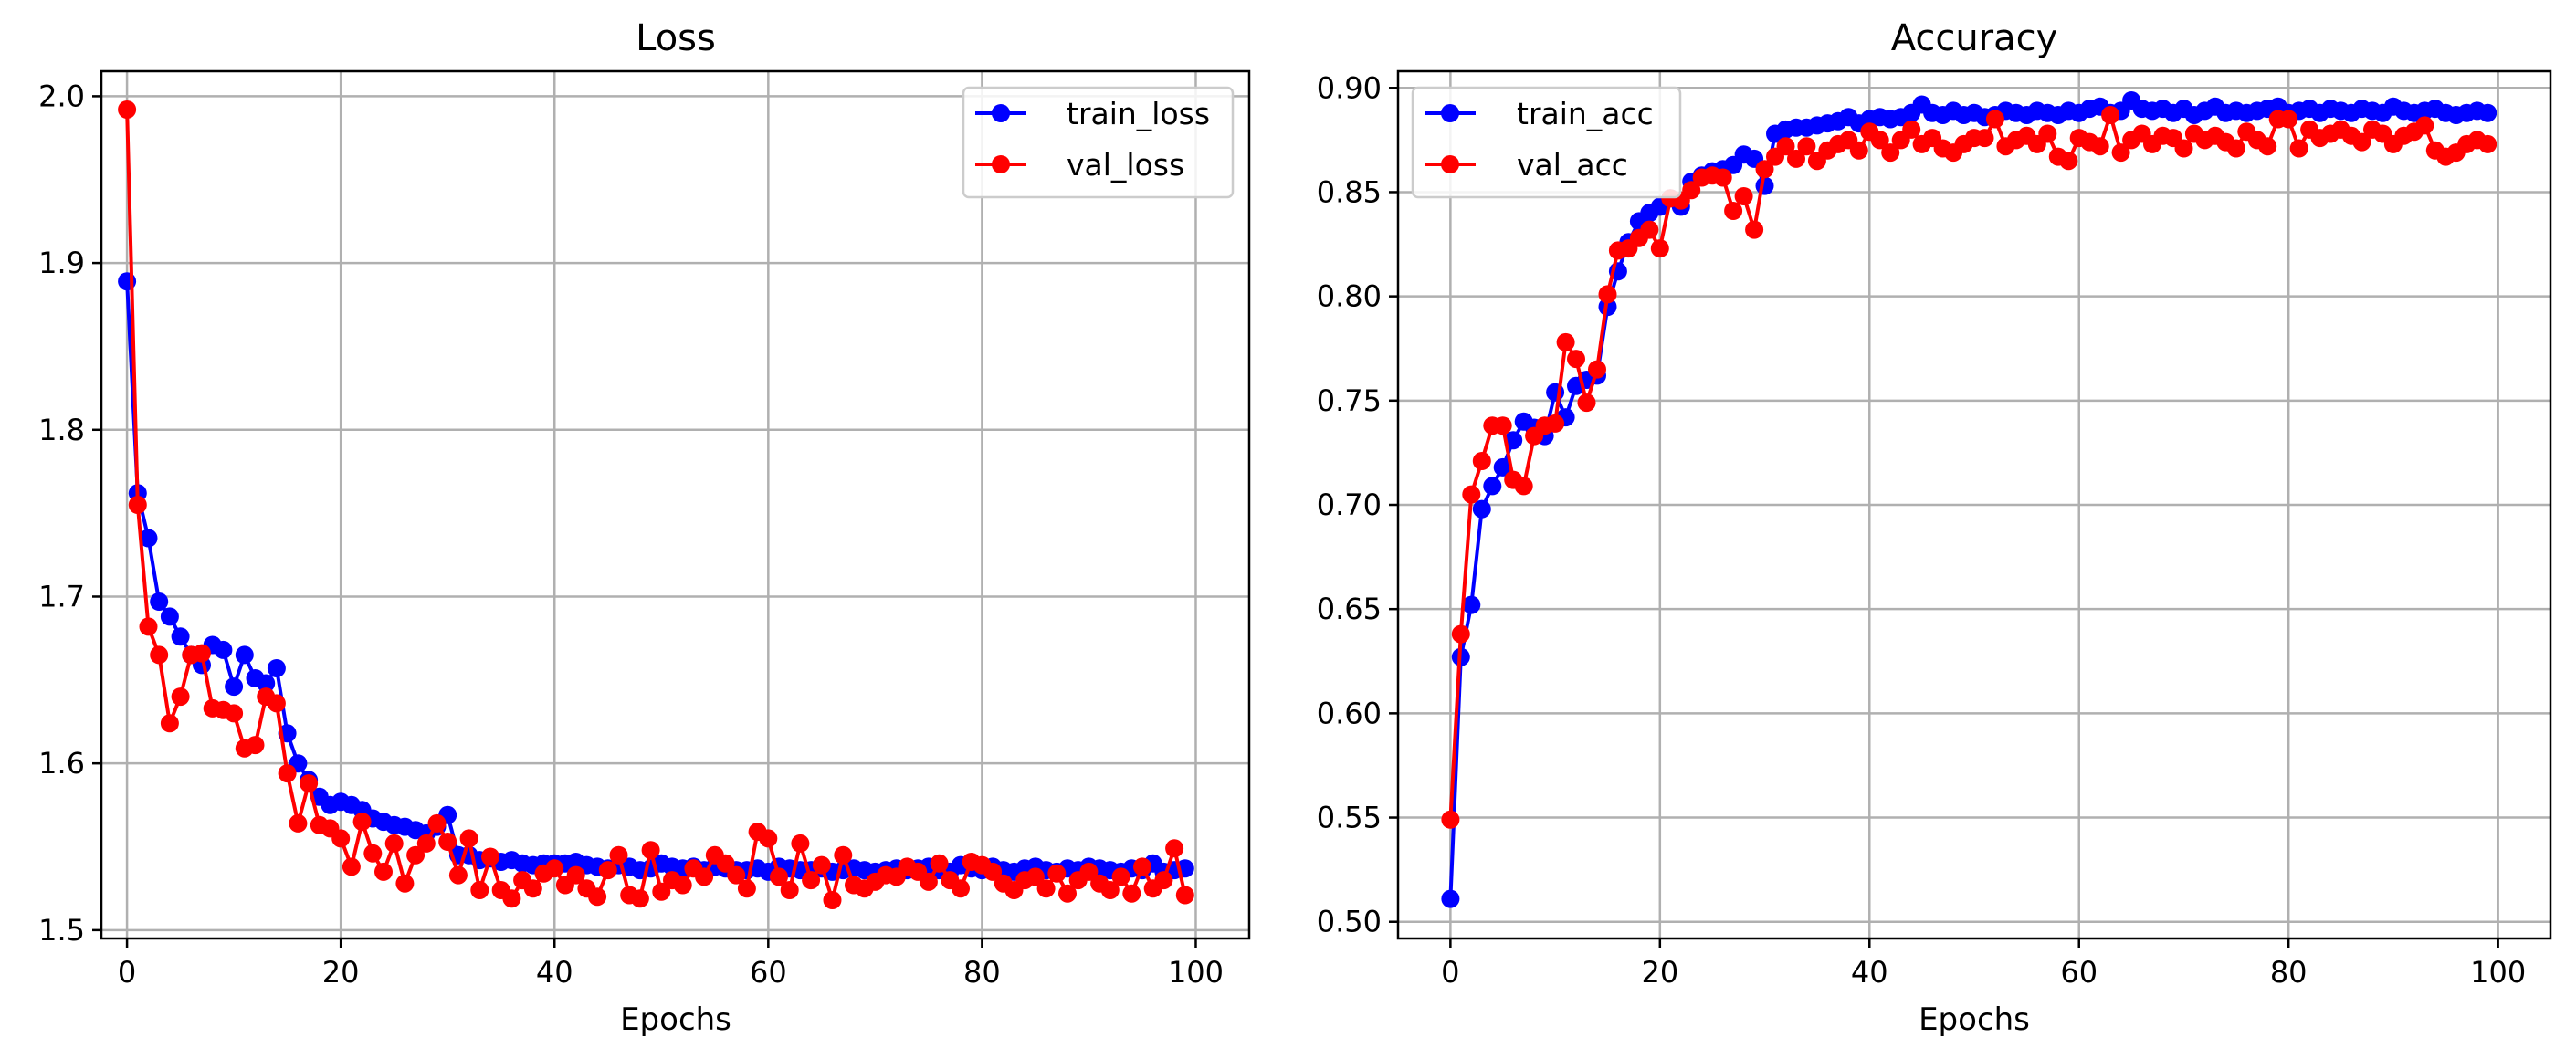  What do you see at coordinates (1349, 296) in the screenshot?
I see `accuracy-ytick-label: 0.80` at bounding box center [1349, 296].